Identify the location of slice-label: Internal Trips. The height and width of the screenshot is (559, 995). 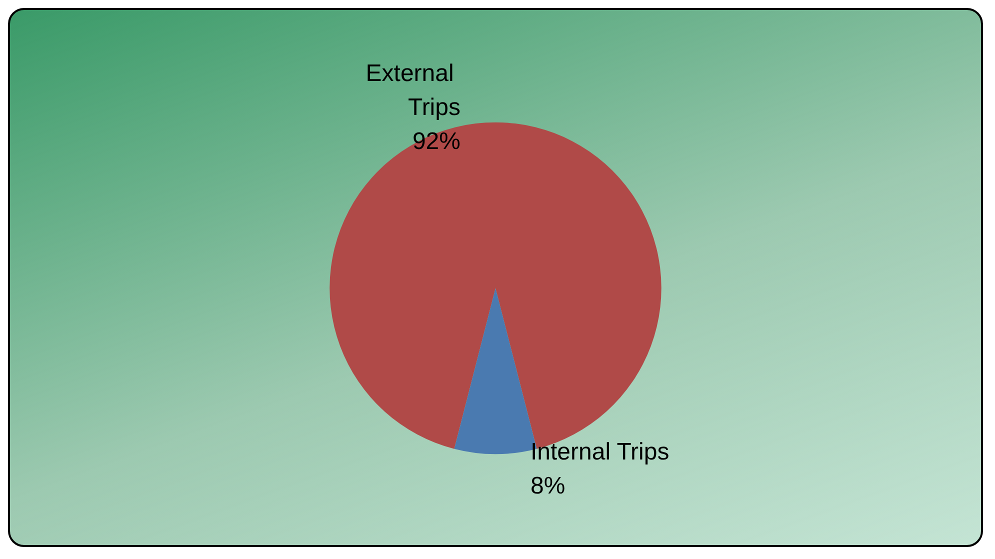
(600, 452).